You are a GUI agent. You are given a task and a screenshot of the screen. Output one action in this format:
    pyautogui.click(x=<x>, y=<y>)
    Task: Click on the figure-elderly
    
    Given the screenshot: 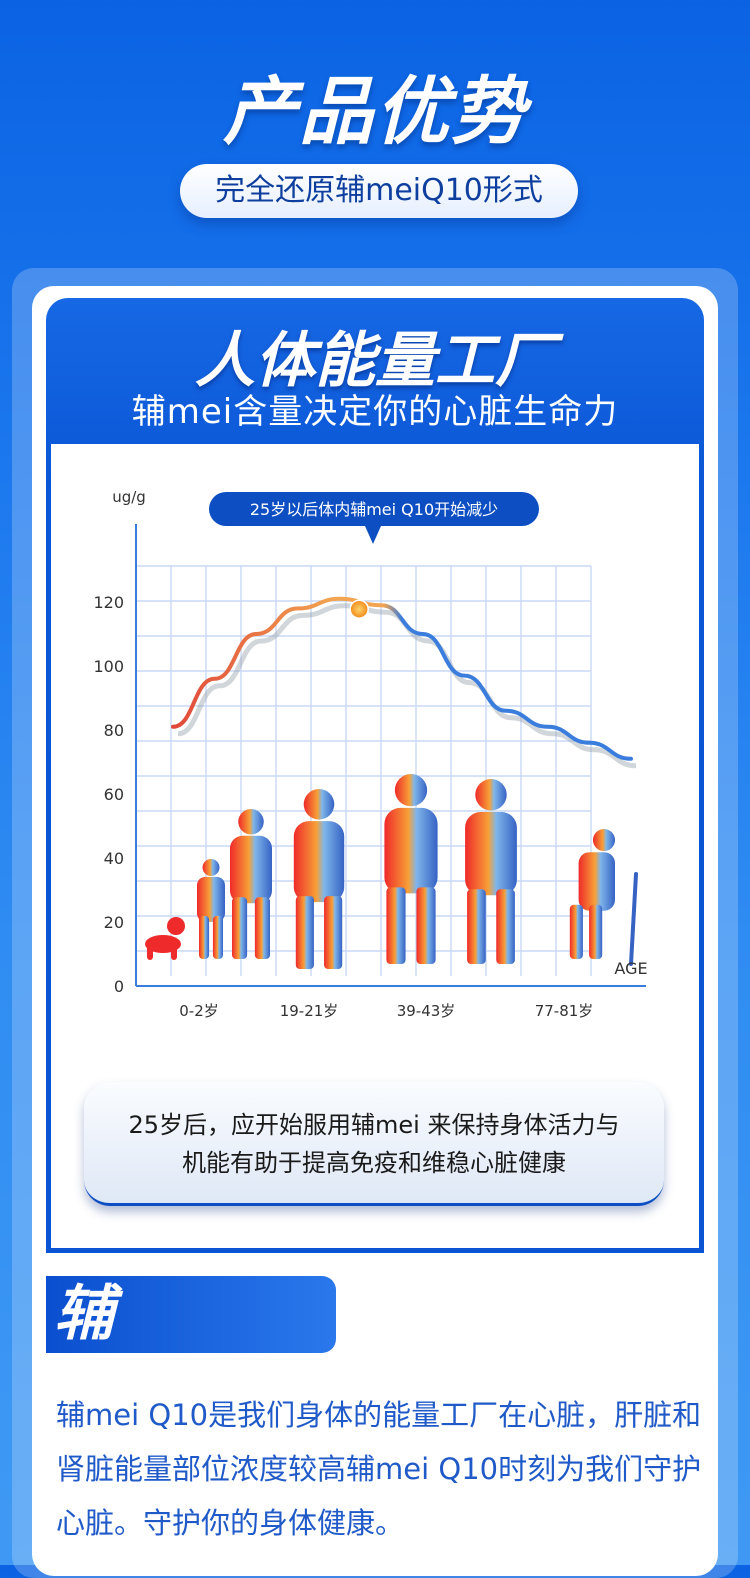 What is the action you would take?
    pyautogui.click(x=592, y=894)
    